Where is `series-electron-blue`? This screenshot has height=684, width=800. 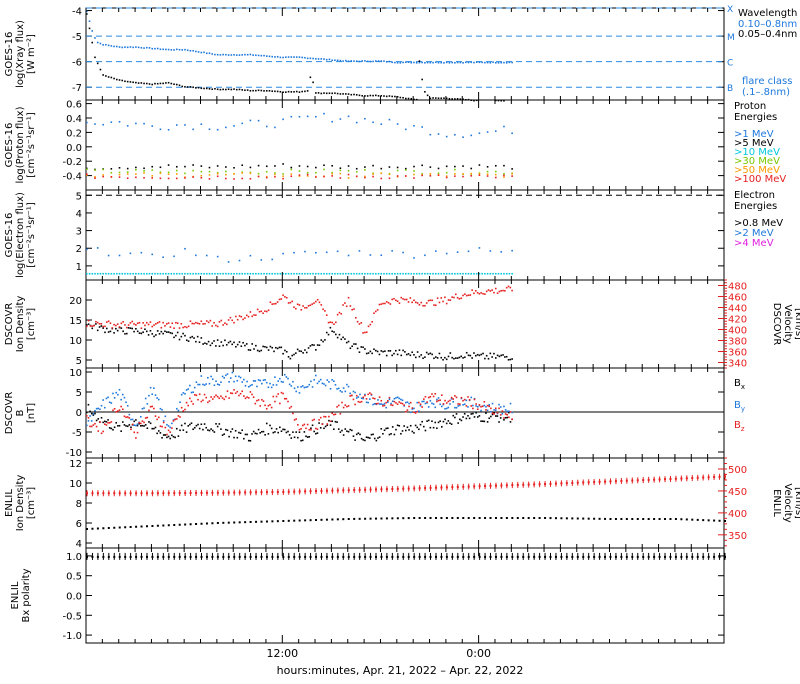
series-electron-blue is located at coordinates (299, 255).